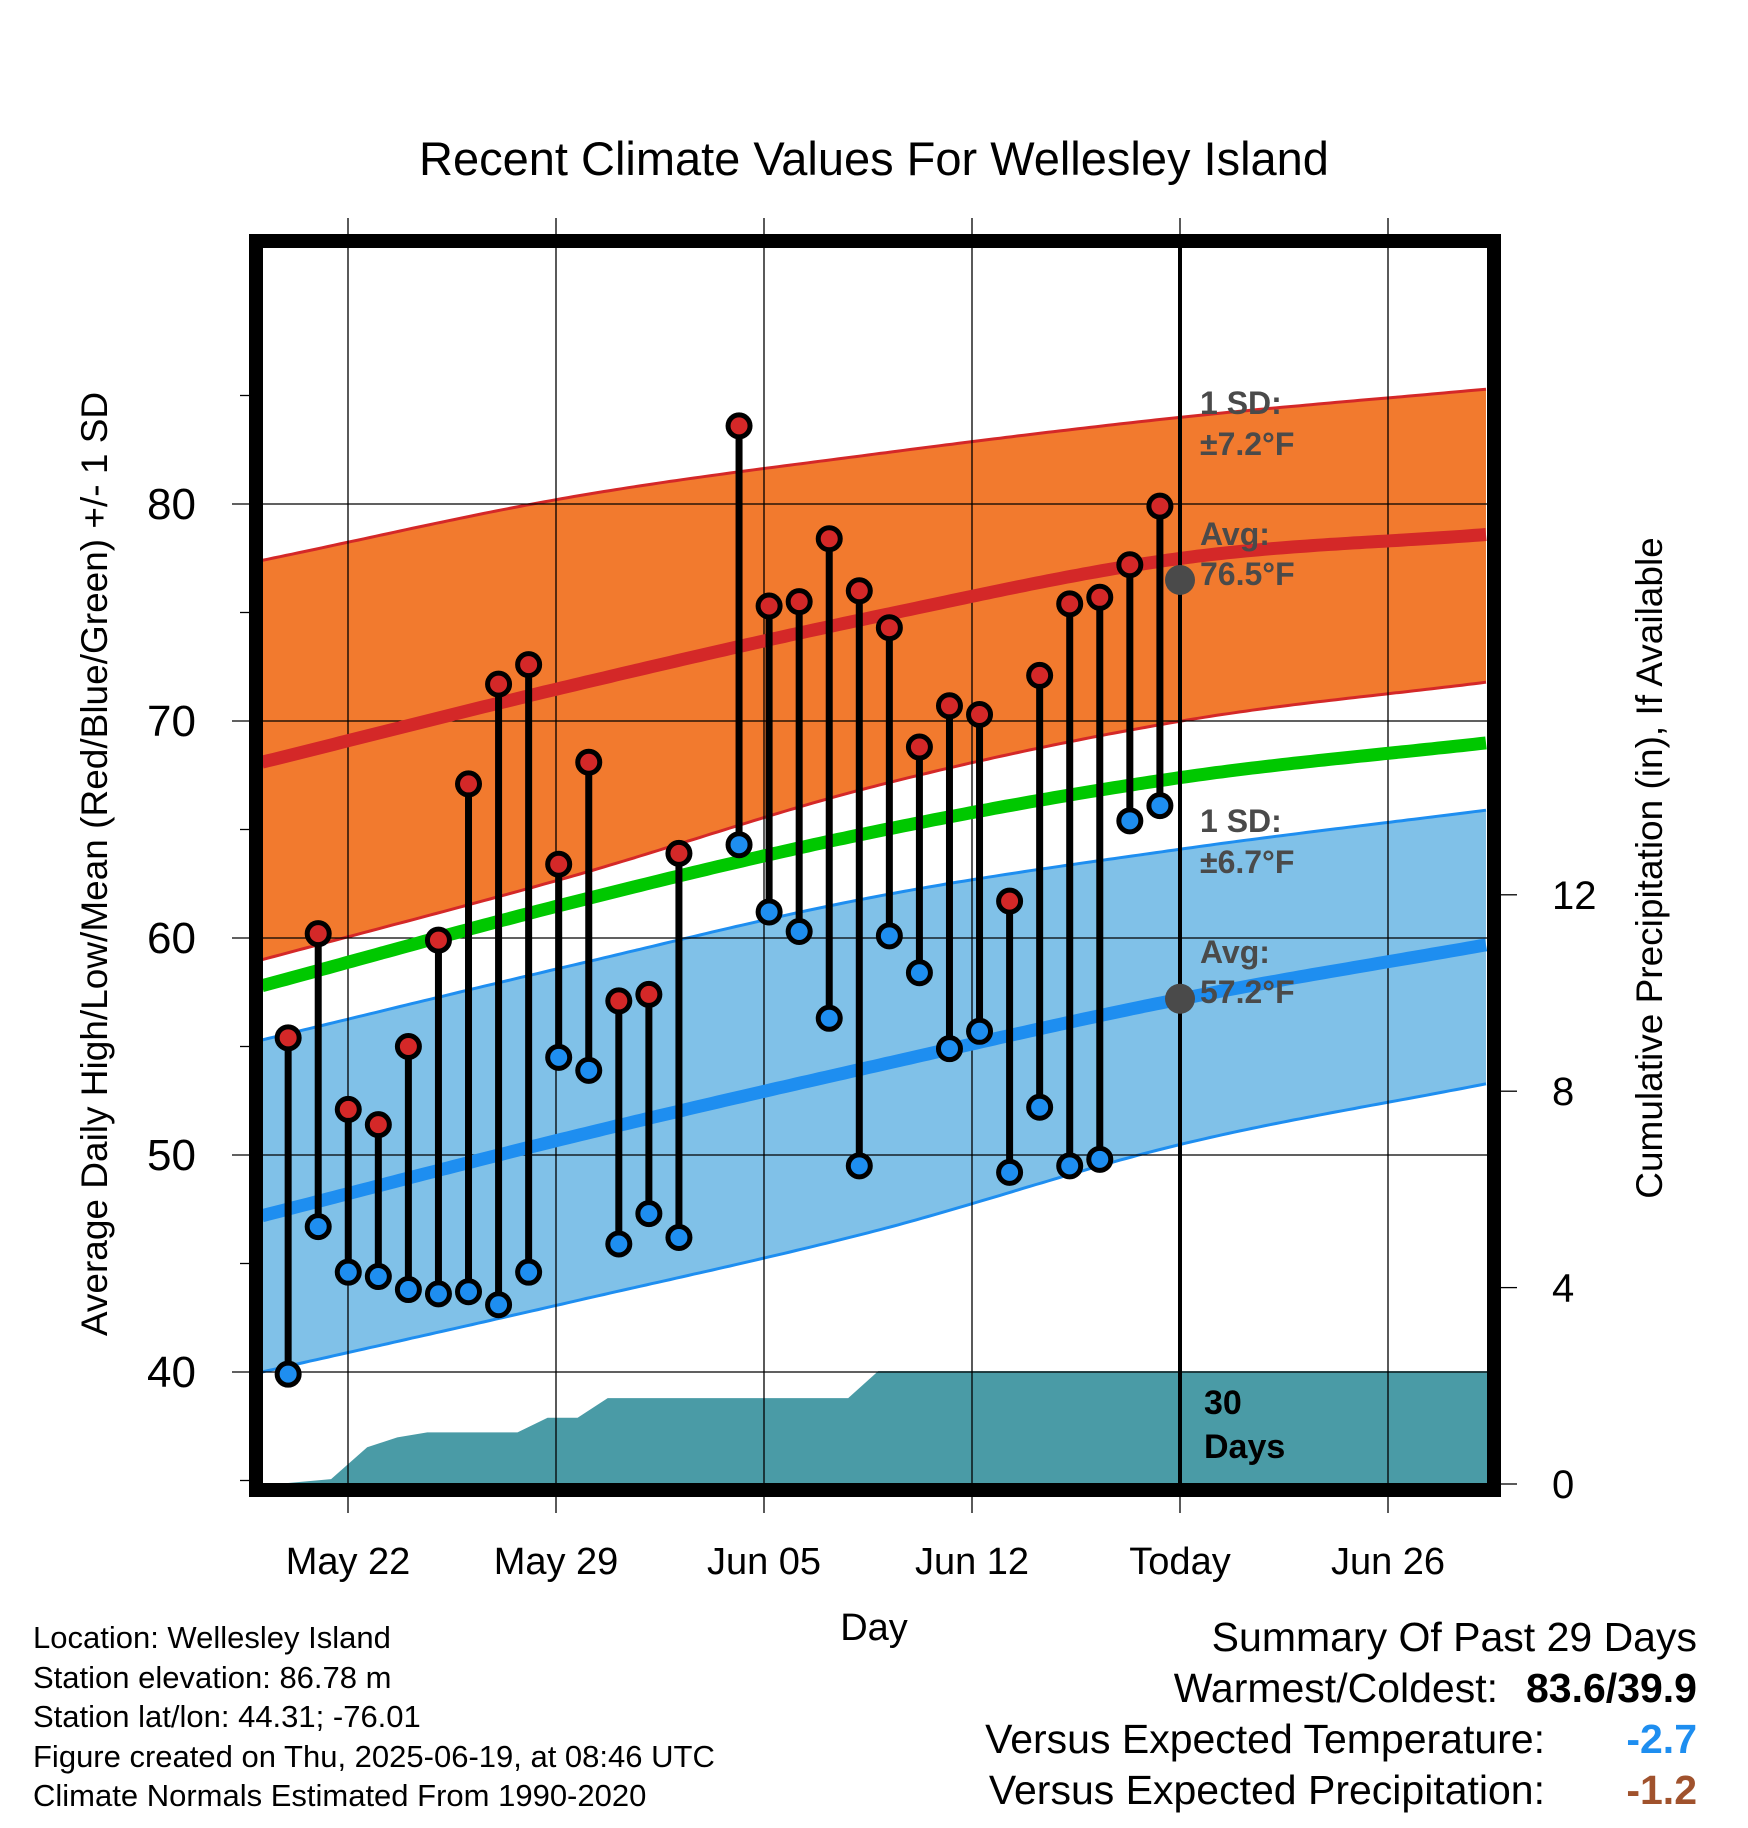 The width and height of the screenshot is (1748, 1828). Describe the element at coordinates (1266, 1790) in the screenshot. I see `versus-precip-label: Versus Expected Precipitation:` at that location.